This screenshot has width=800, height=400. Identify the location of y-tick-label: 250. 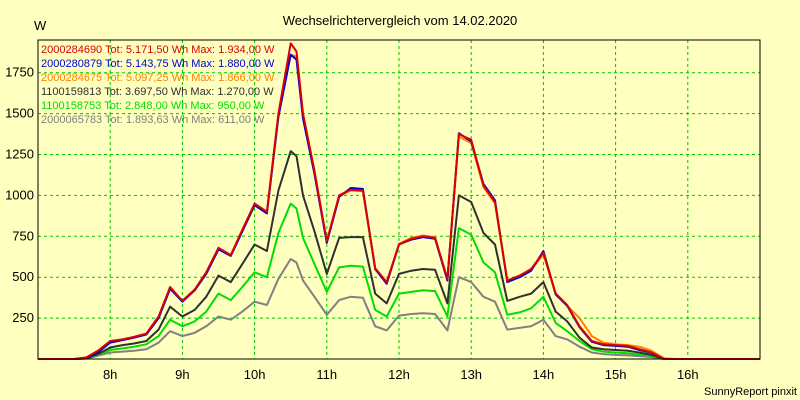
(23, 317).